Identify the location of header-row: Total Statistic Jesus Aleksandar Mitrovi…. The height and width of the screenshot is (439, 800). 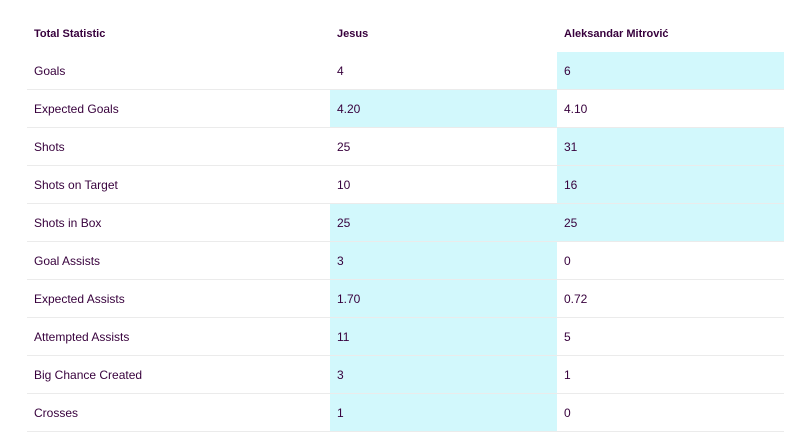
(405, 33).